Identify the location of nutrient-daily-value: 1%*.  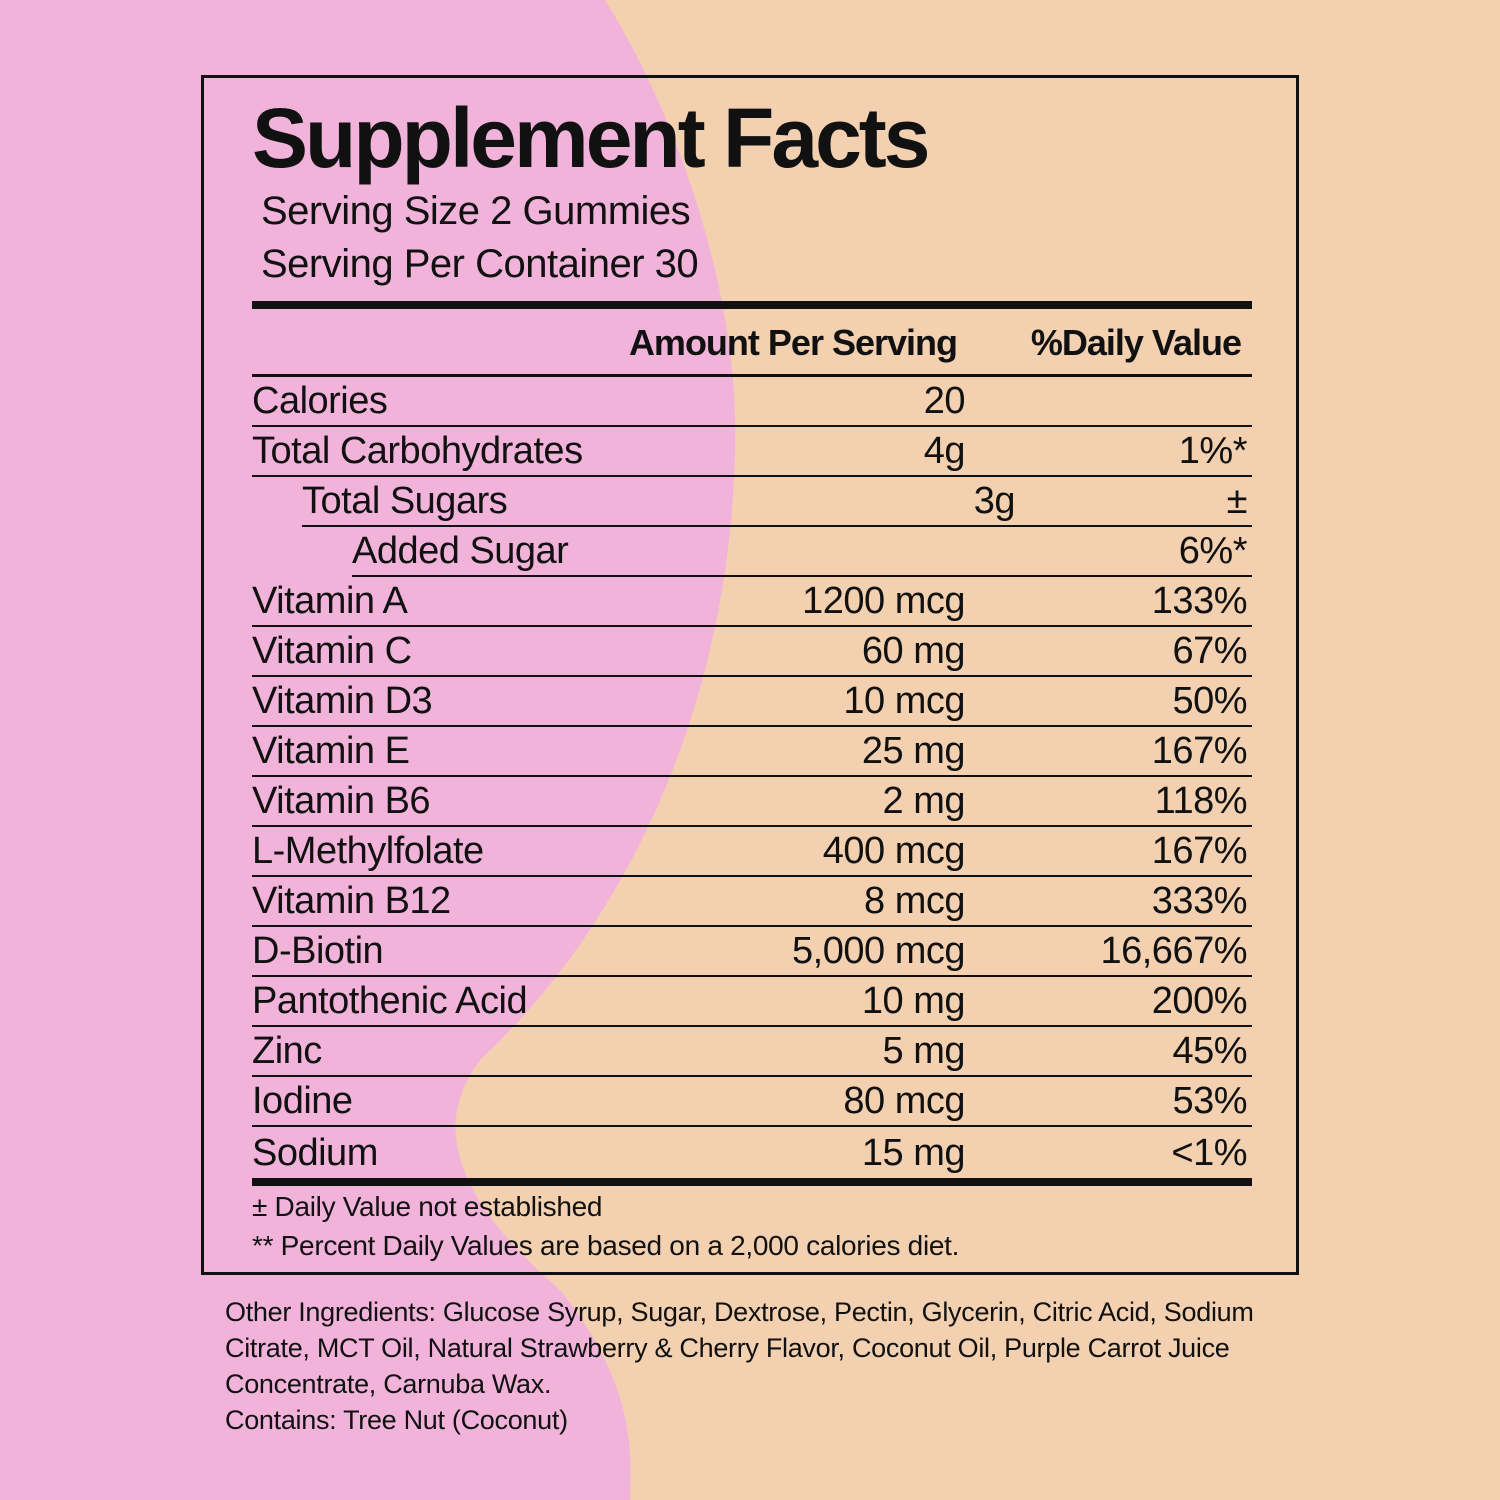
(1213, 451).